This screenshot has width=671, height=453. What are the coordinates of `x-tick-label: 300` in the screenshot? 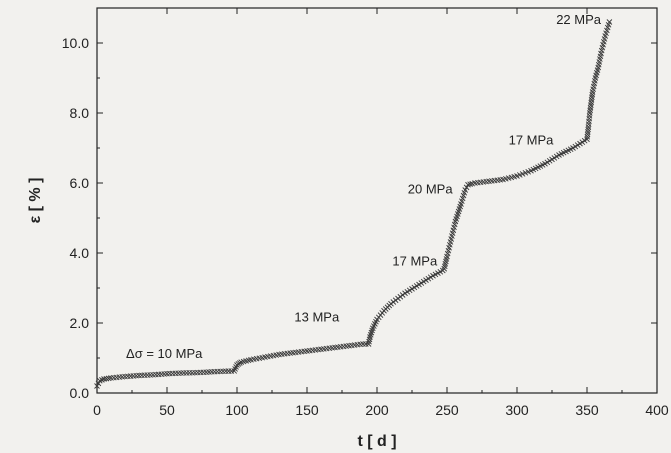 It's located at (517, 410).